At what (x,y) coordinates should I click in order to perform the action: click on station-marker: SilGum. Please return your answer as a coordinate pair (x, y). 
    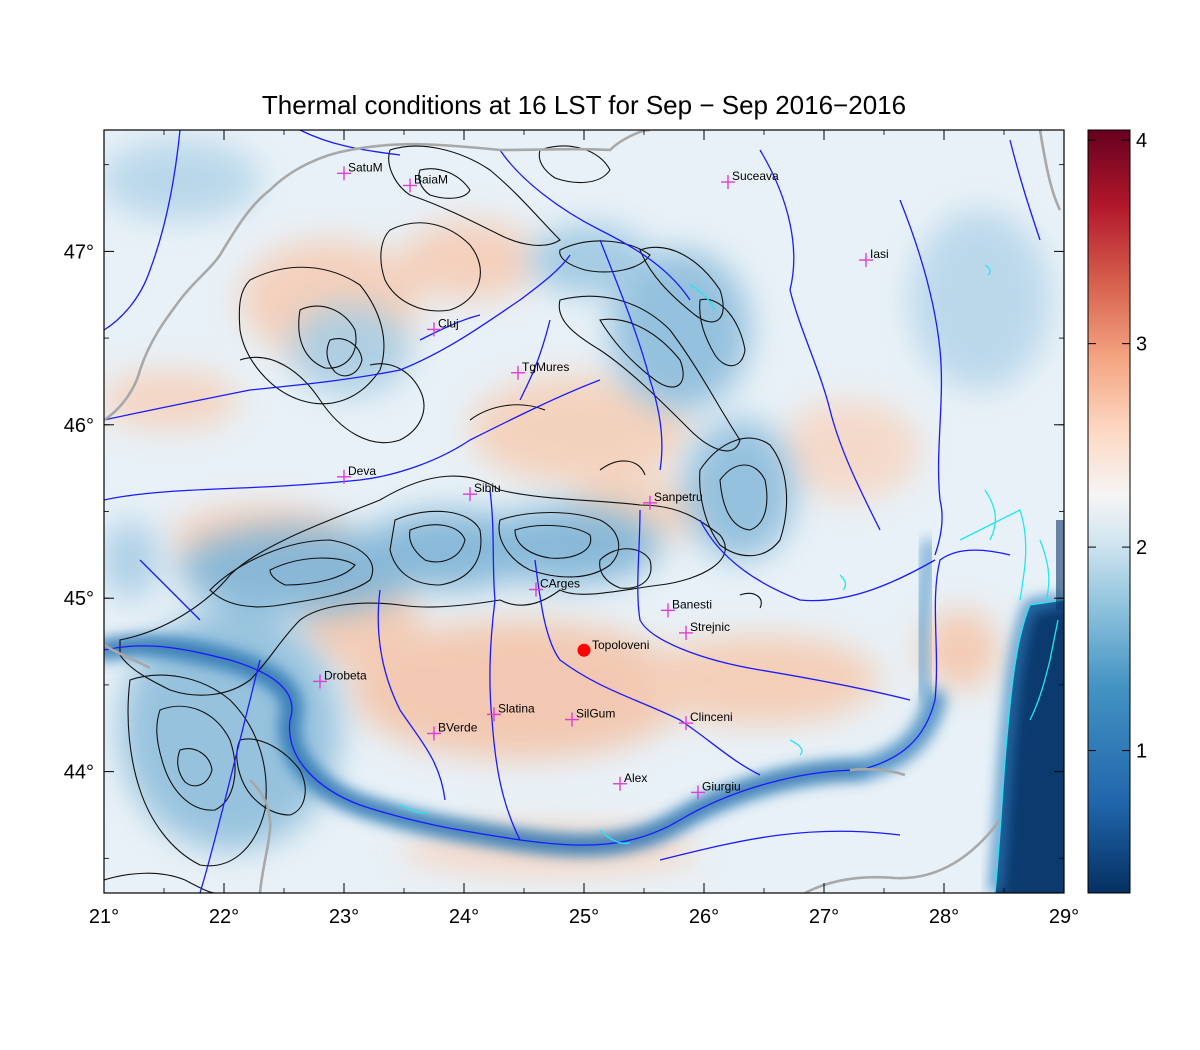
    Looking at the image, I should click on (590, 717).